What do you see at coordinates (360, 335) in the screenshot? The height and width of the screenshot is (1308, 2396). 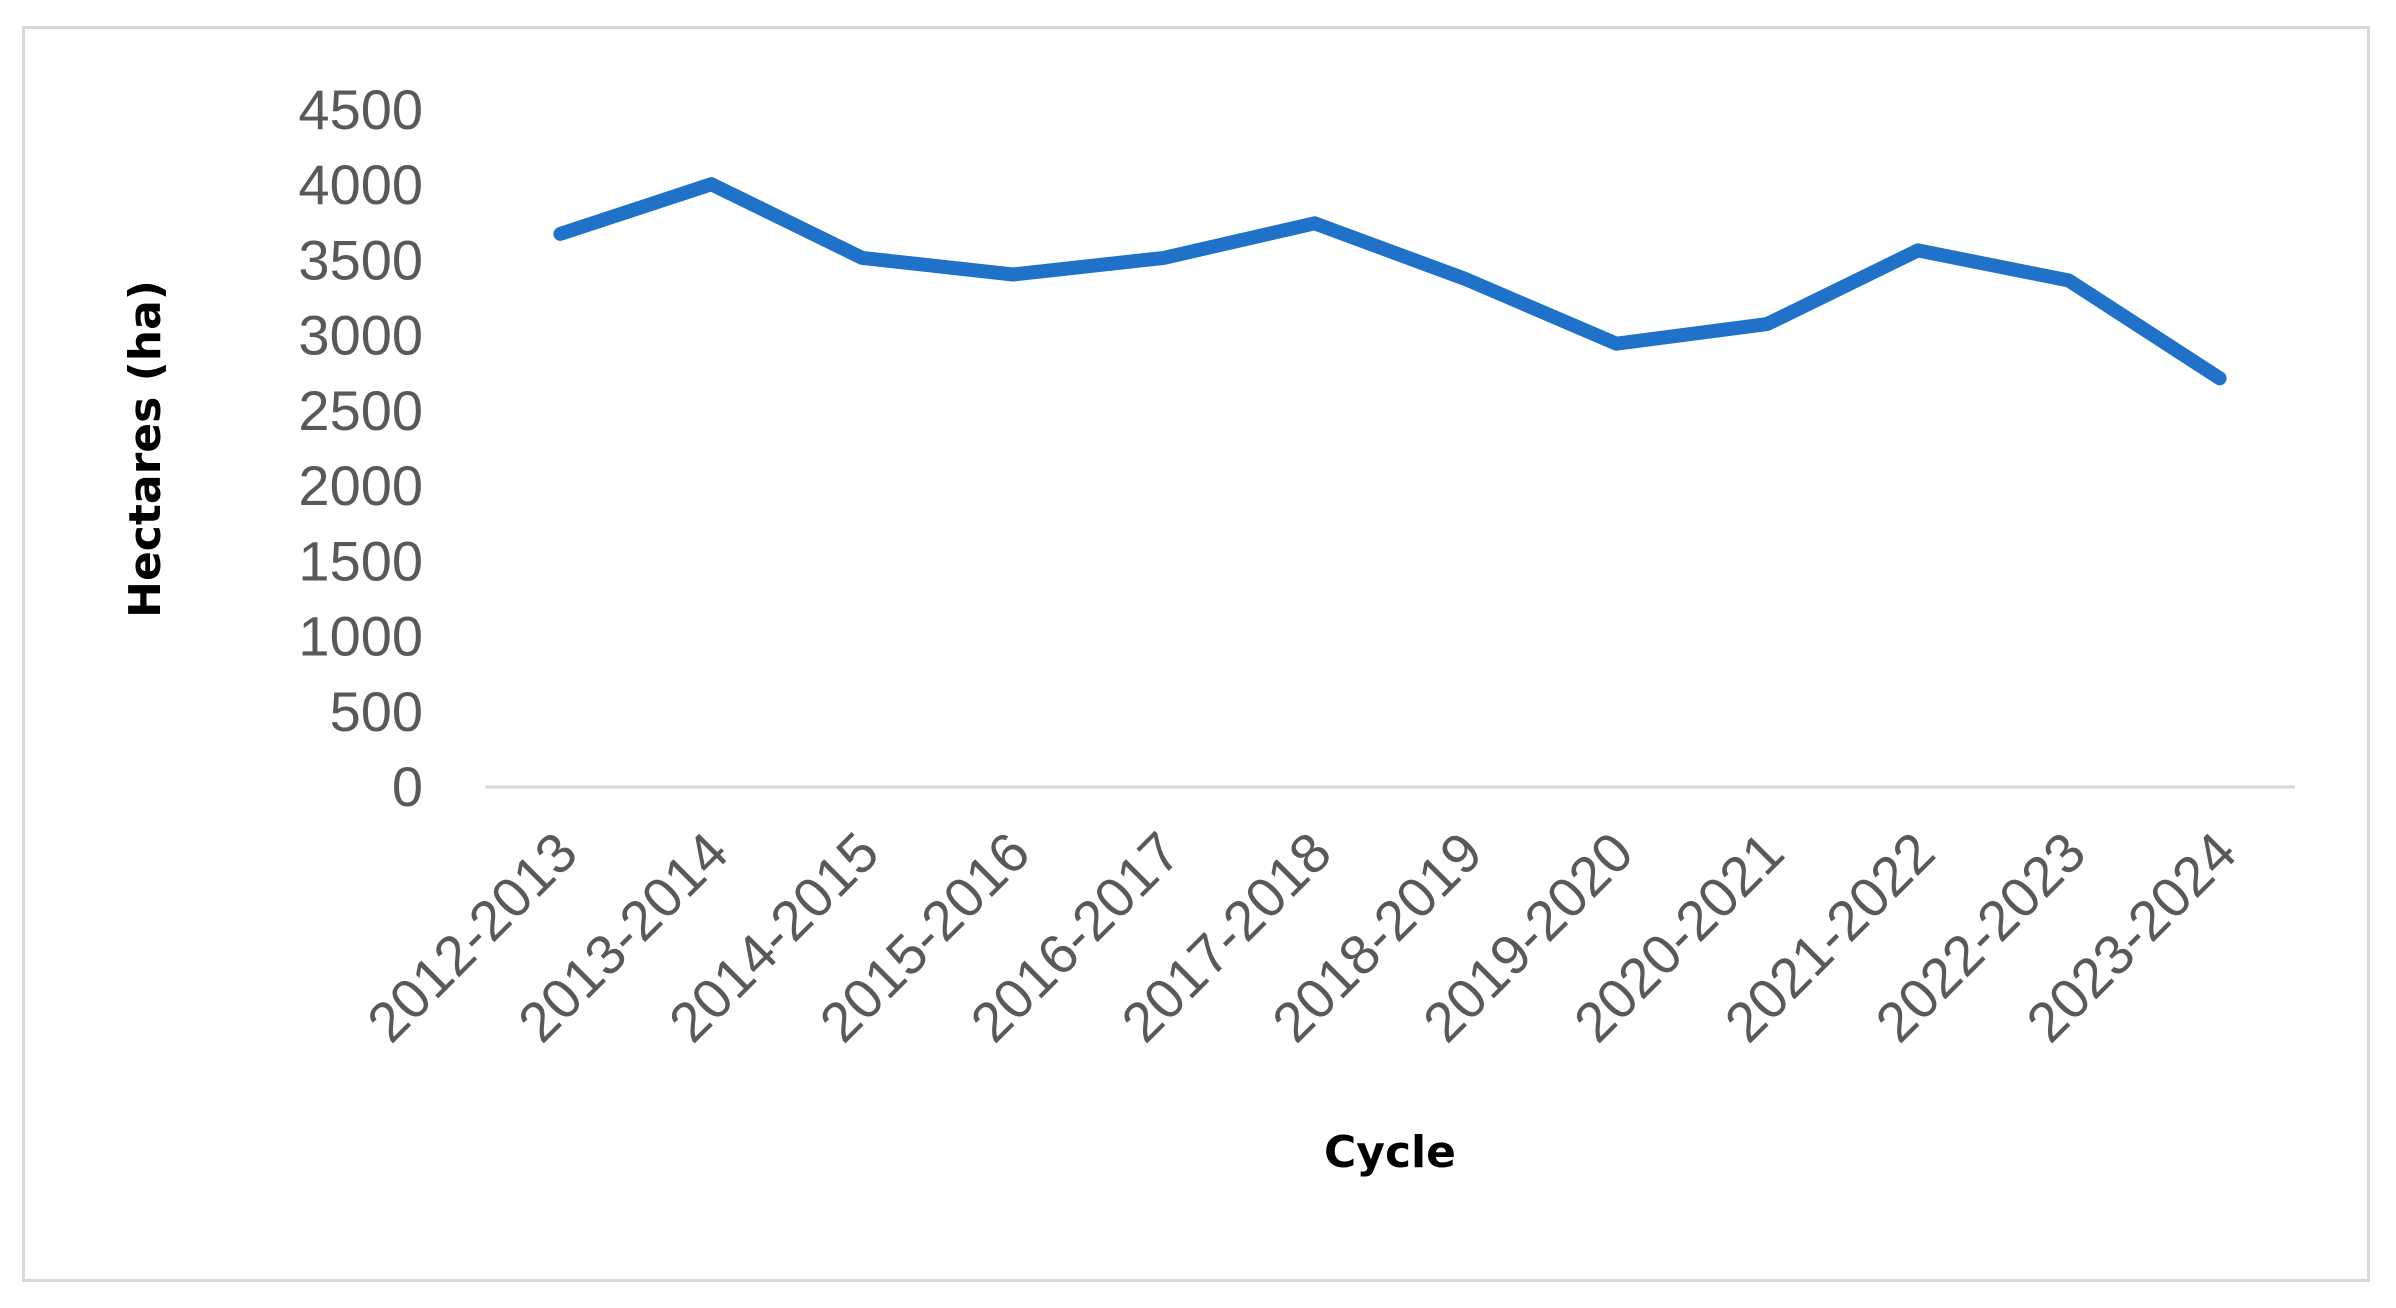 I see `y-tick-label: 3000` at bounding box center [360, 335].